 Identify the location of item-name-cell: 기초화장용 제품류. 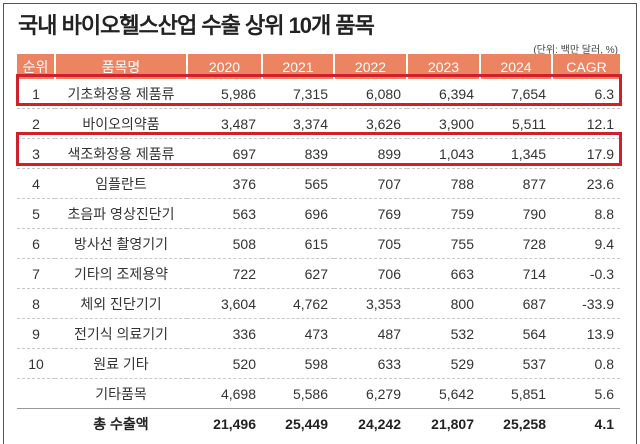
(121, 94).